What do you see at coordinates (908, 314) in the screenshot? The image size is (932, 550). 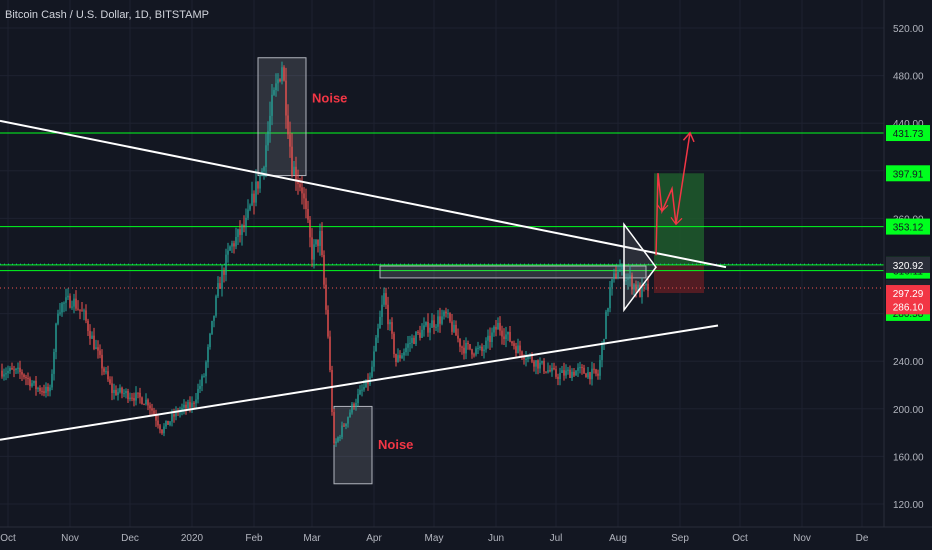 I see `level-price-text: 280.58` at bounding box center [908, 314].